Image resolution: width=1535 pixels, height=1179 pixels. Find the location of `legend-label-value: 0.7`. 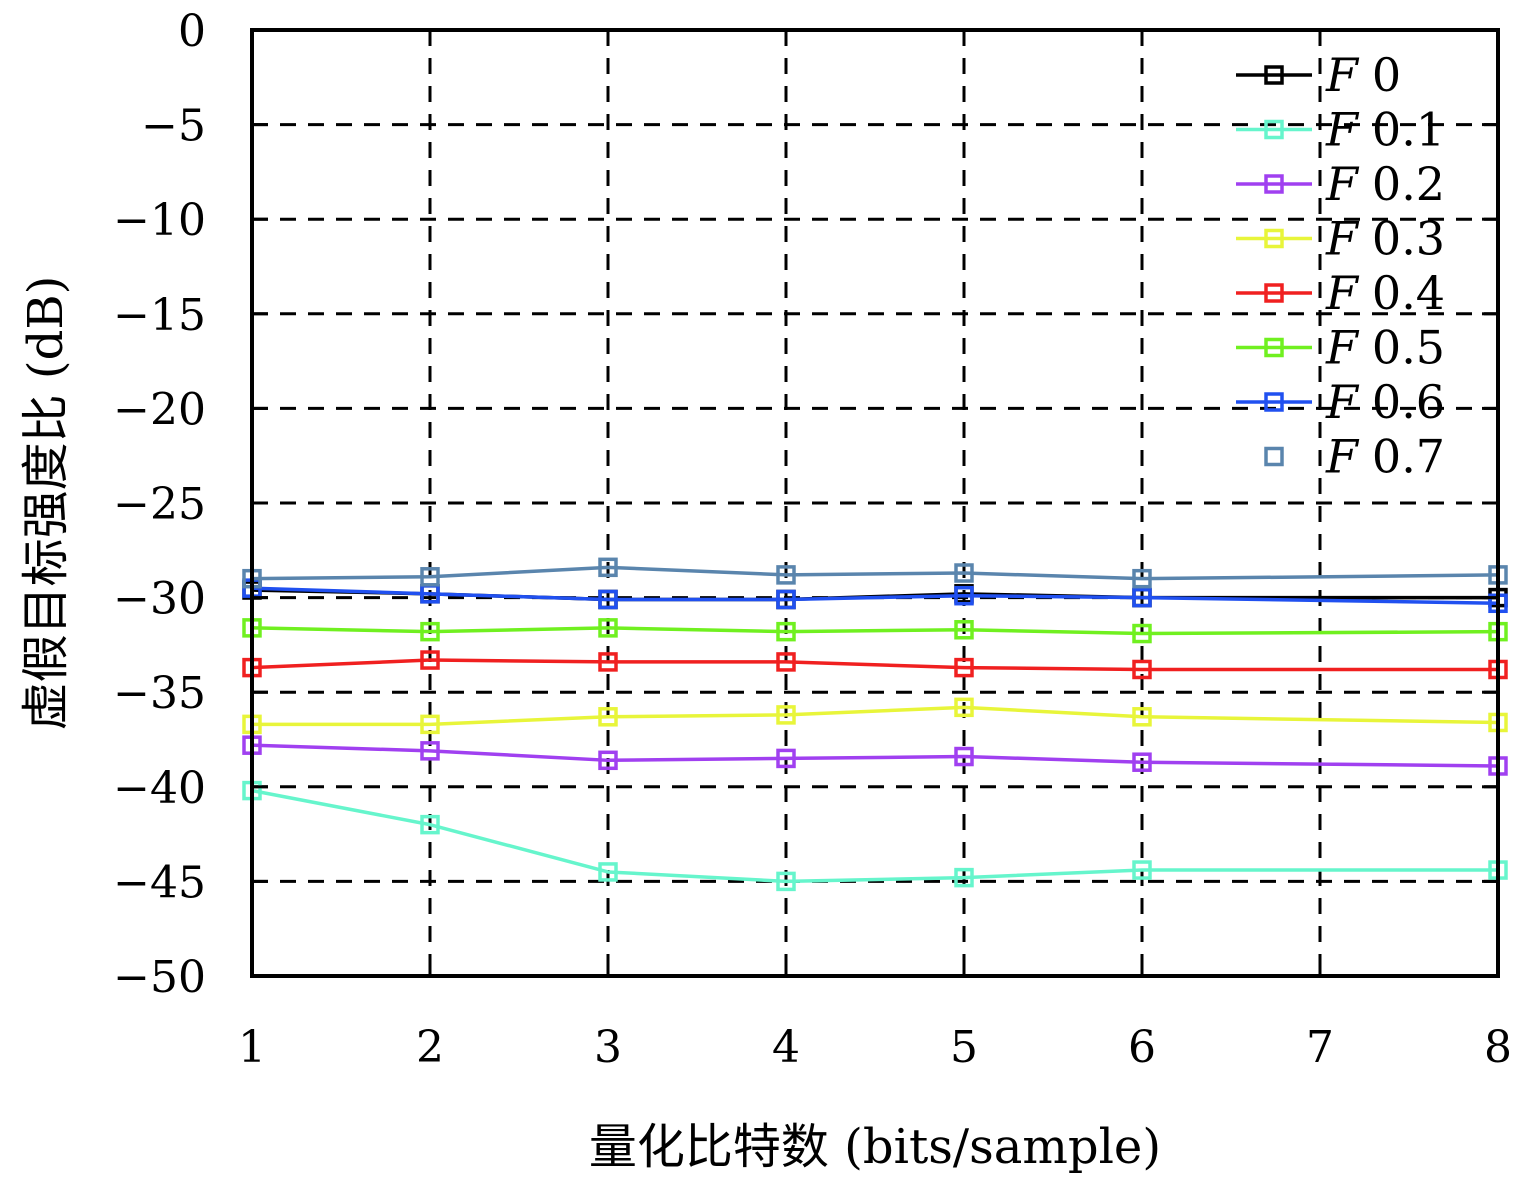

legend-label-value: 0.7 is located at coordinates (1408, 457).